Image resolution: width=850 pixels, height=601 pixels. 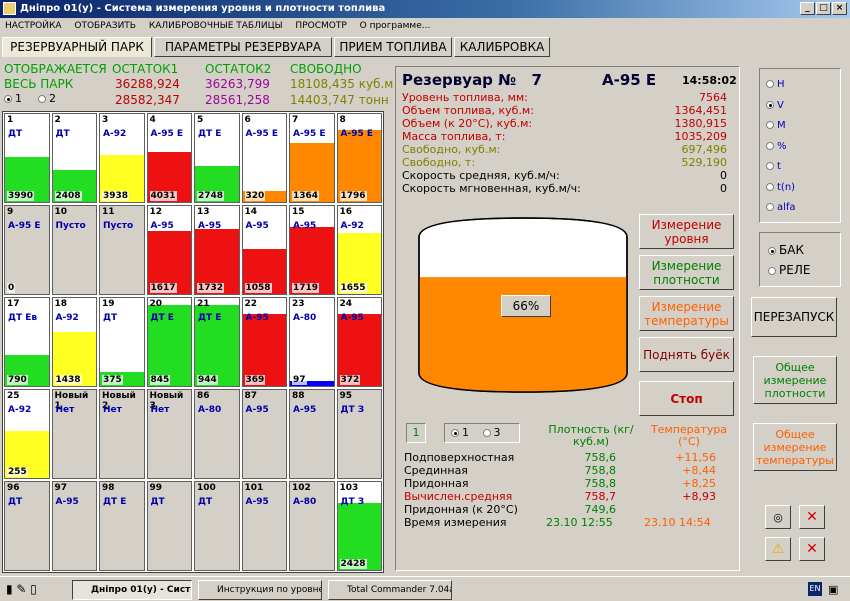 I want to click on tank-volume: 4031, so click(x=163, y=196).